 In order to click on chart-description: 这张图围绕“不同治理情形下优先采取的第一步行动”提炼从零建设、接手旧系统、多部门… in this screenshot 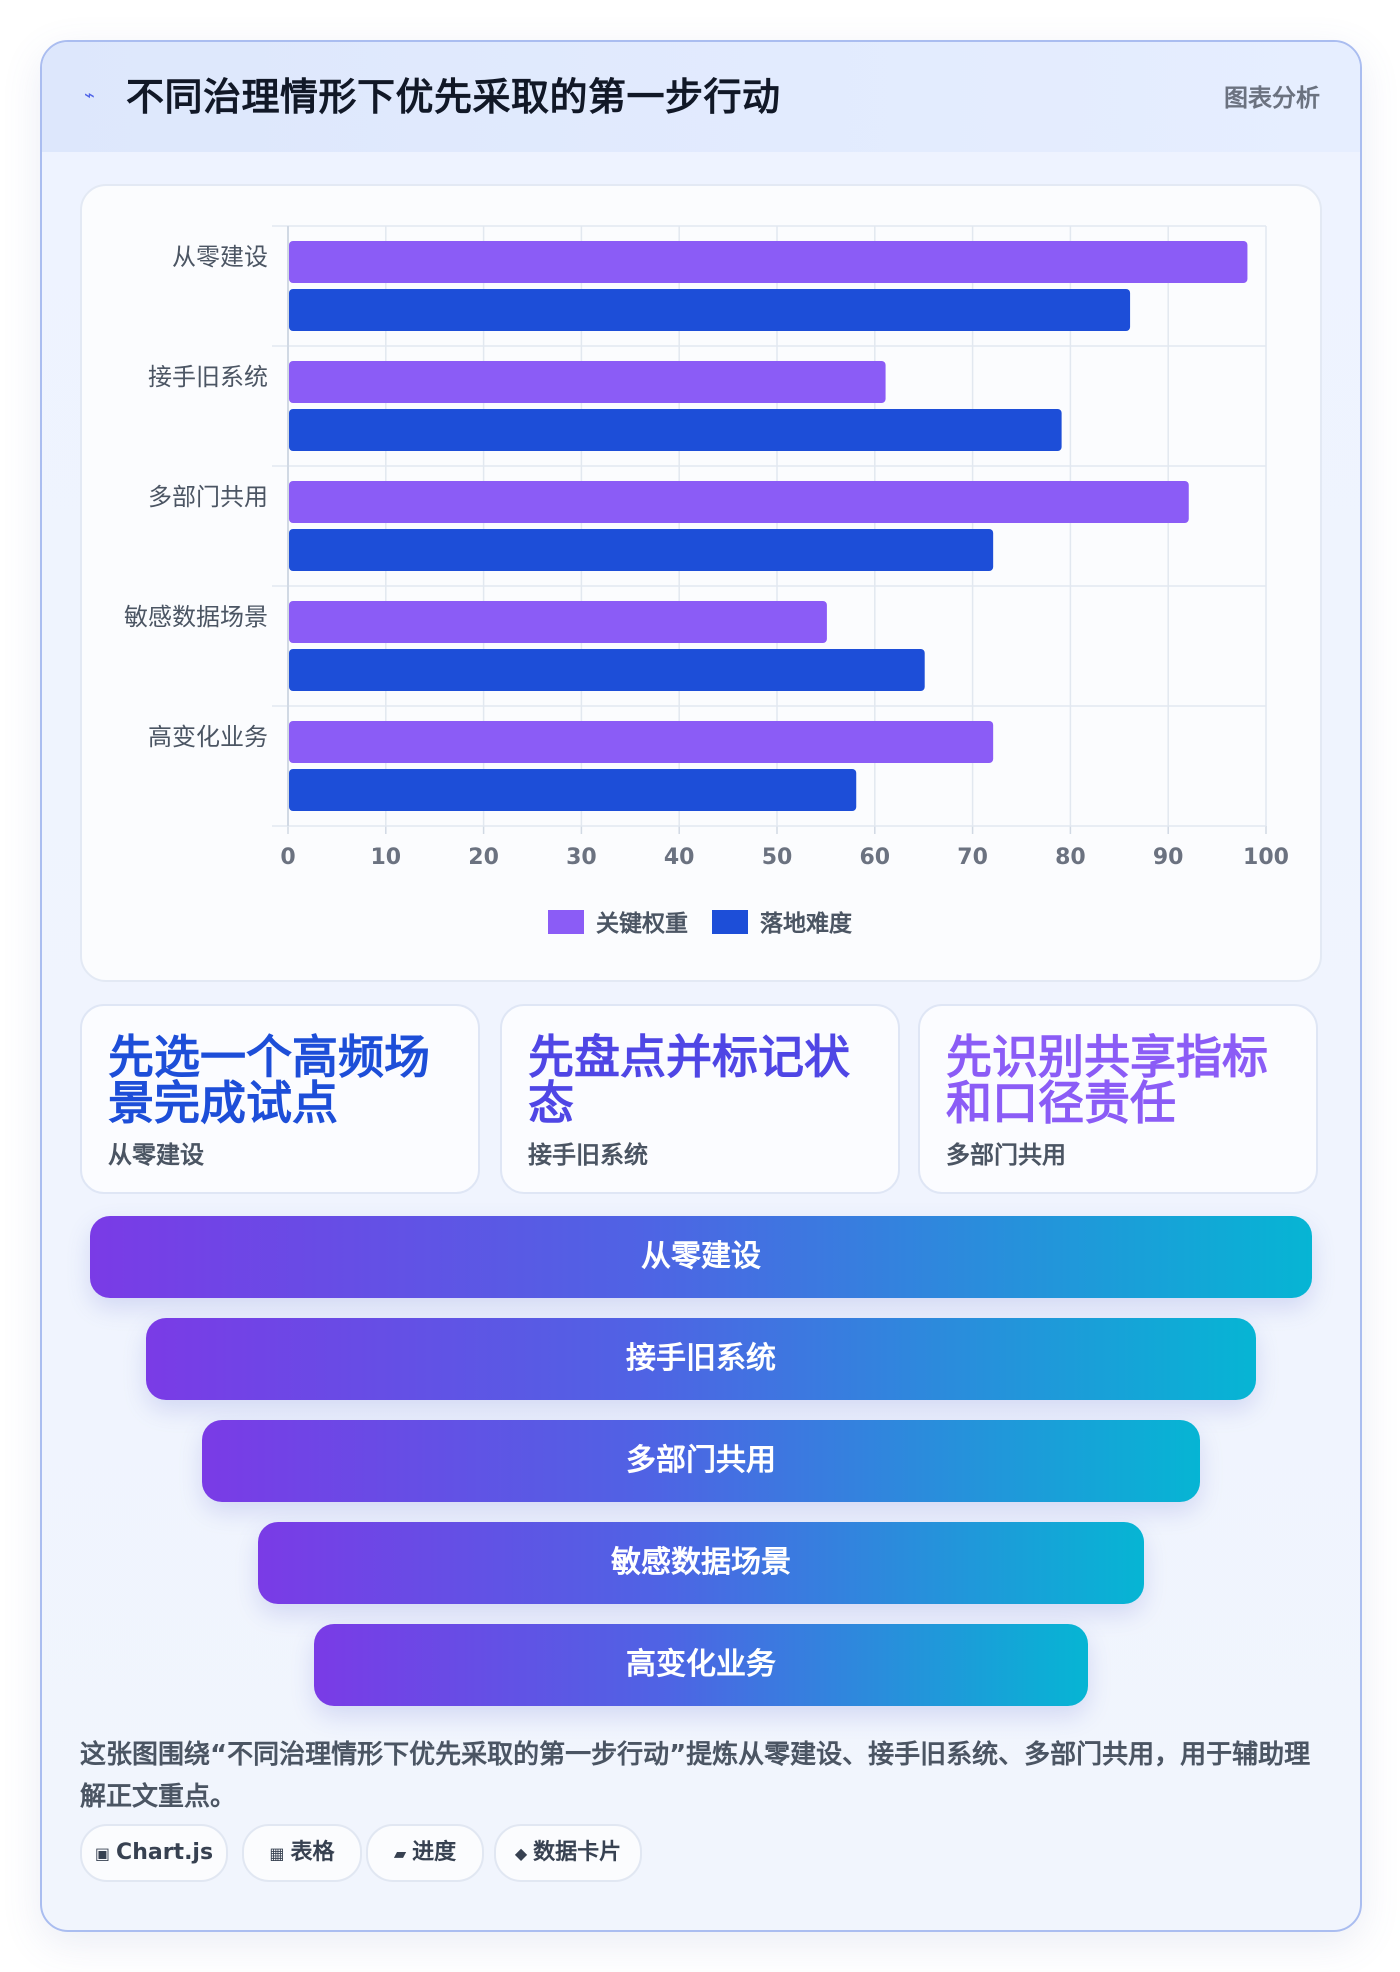, I will do `click(695, 1776)`.